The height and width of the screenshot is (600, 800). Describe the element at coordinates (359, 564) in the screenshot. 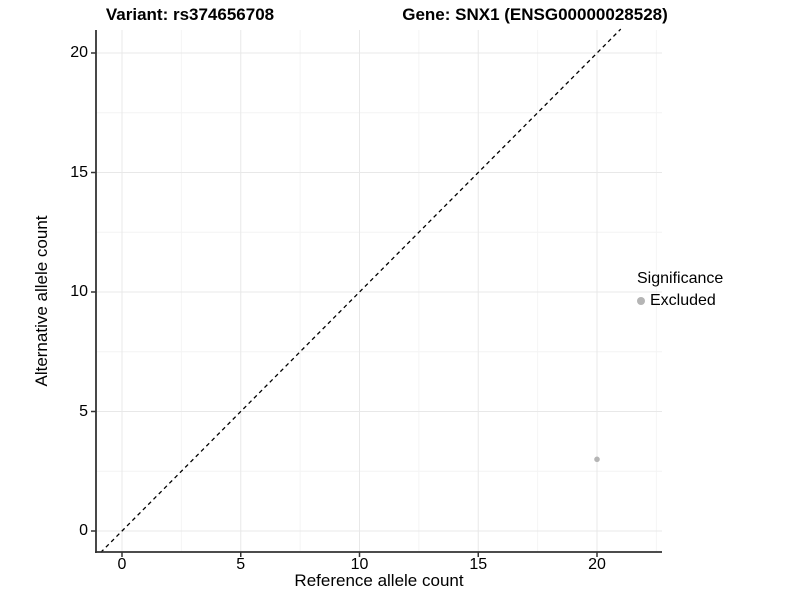

I see `x-tick-label: 10` at that location.